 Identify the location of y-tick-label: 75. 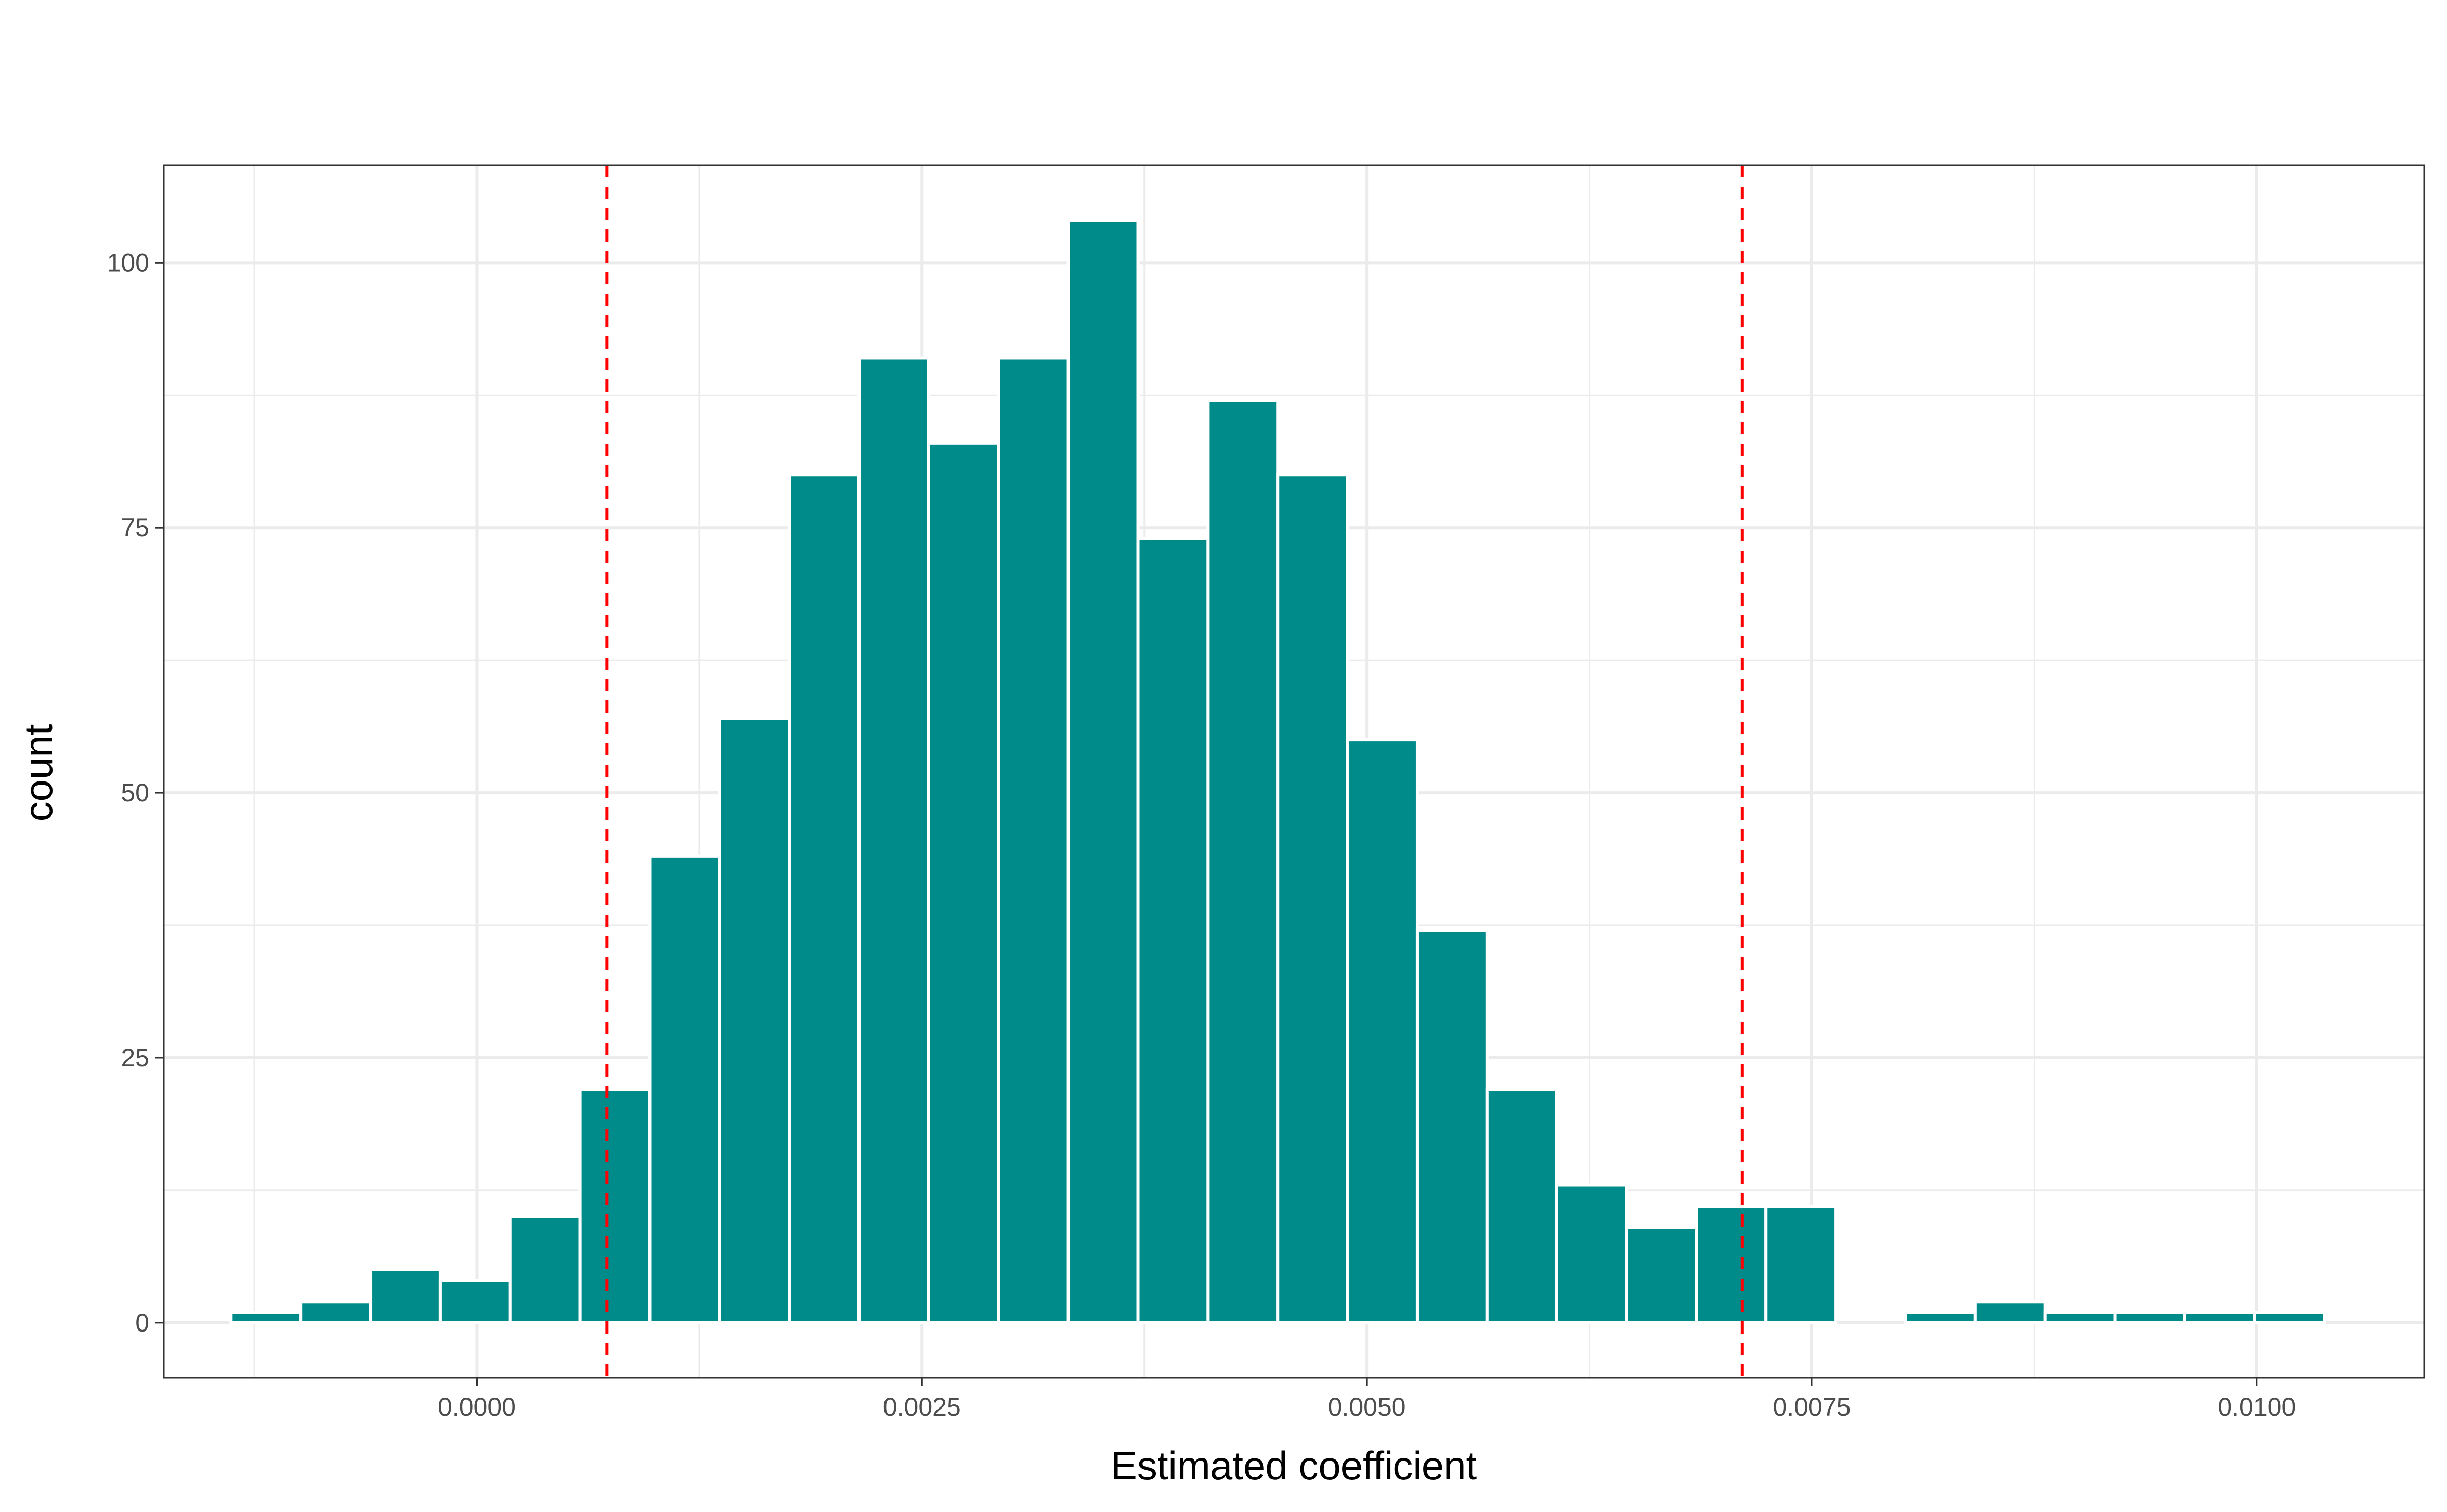
(135, 527).